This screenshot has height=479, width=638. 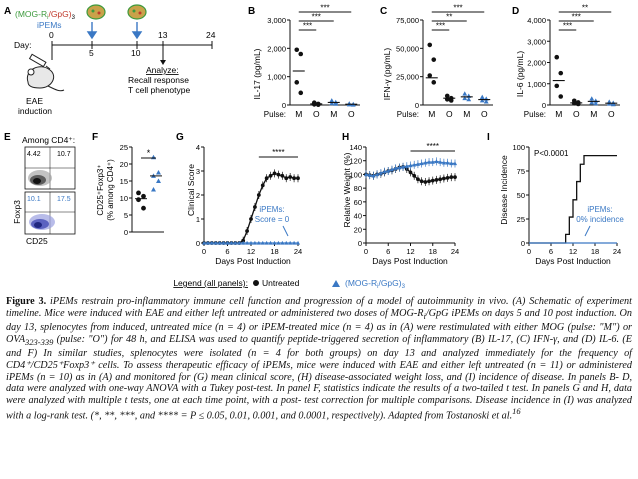 What do you see at coordinates (516, 411) in the screenshot?
I see `caption-ref: 16` at bounding box center [516, 411].